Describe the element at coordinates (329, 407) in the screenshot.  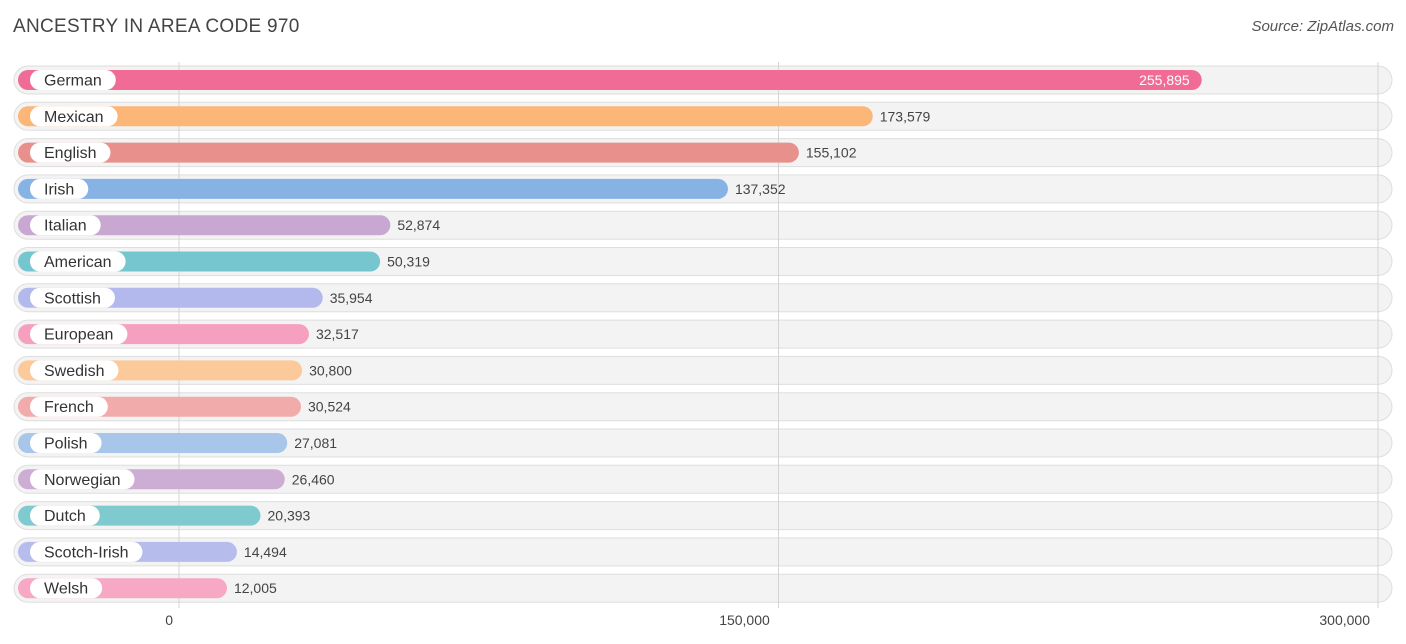
I see `value-label: 30,524` at that location.